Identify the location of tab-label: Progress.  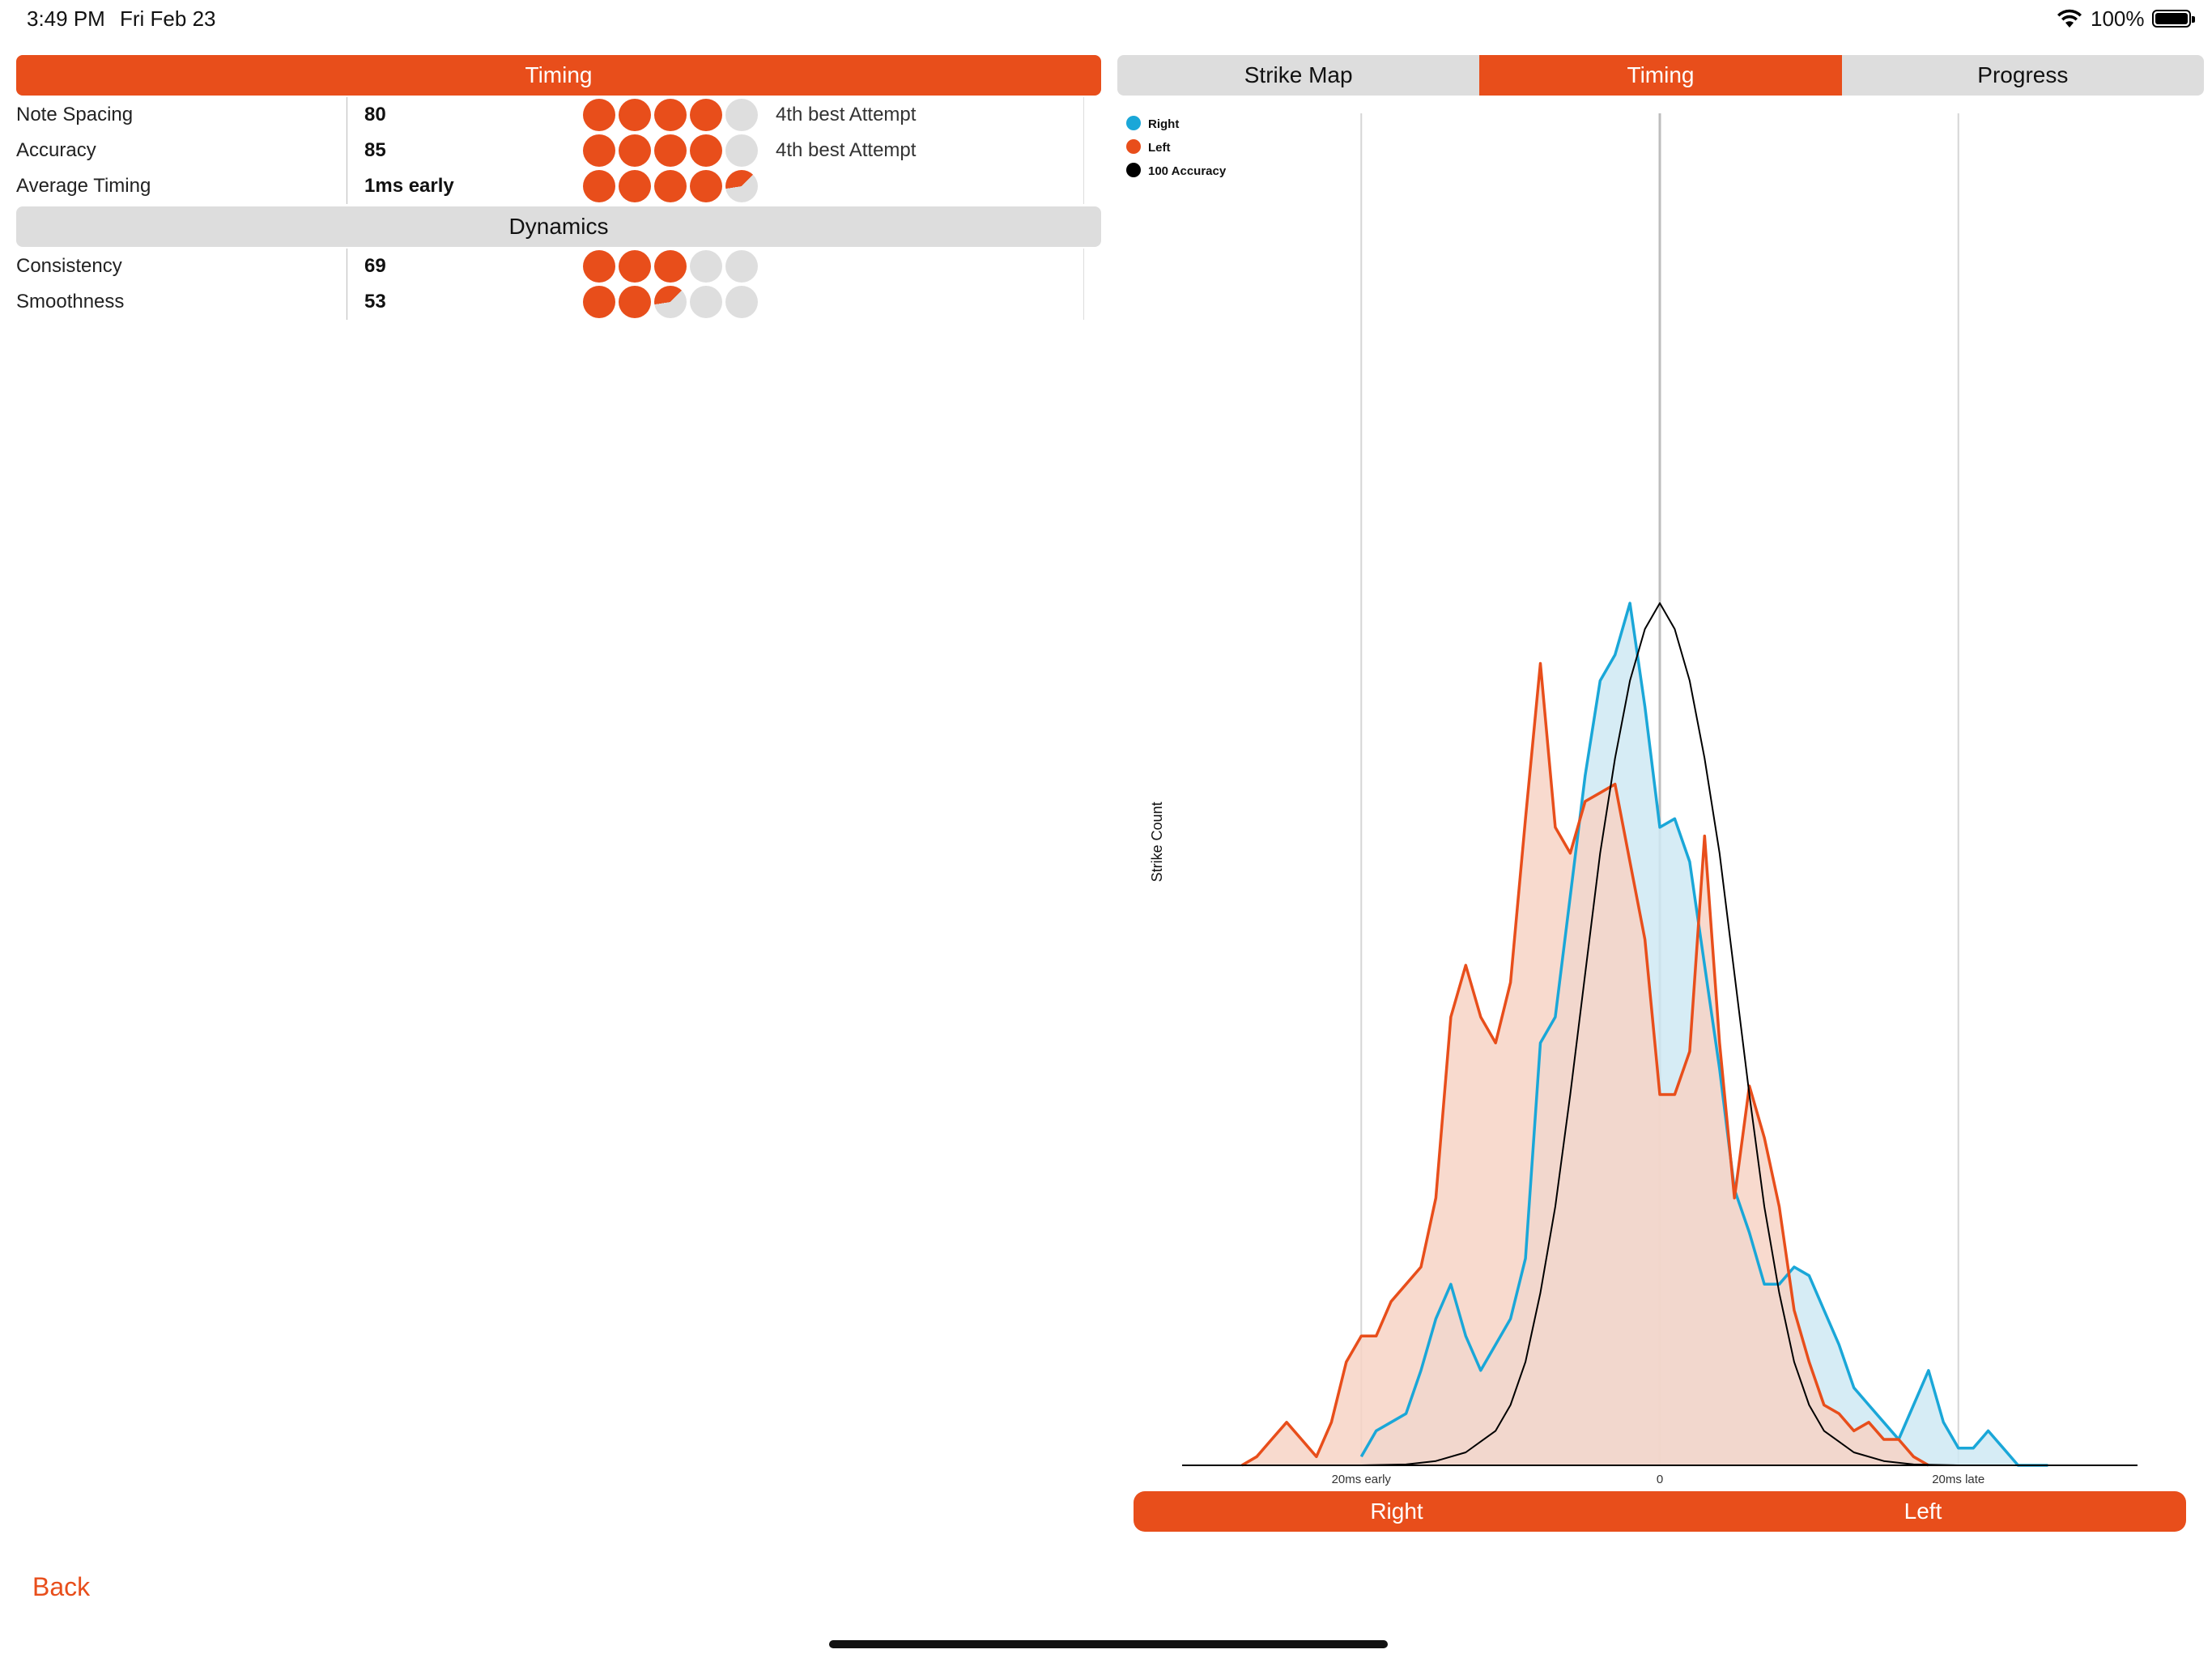
(2023, 74).